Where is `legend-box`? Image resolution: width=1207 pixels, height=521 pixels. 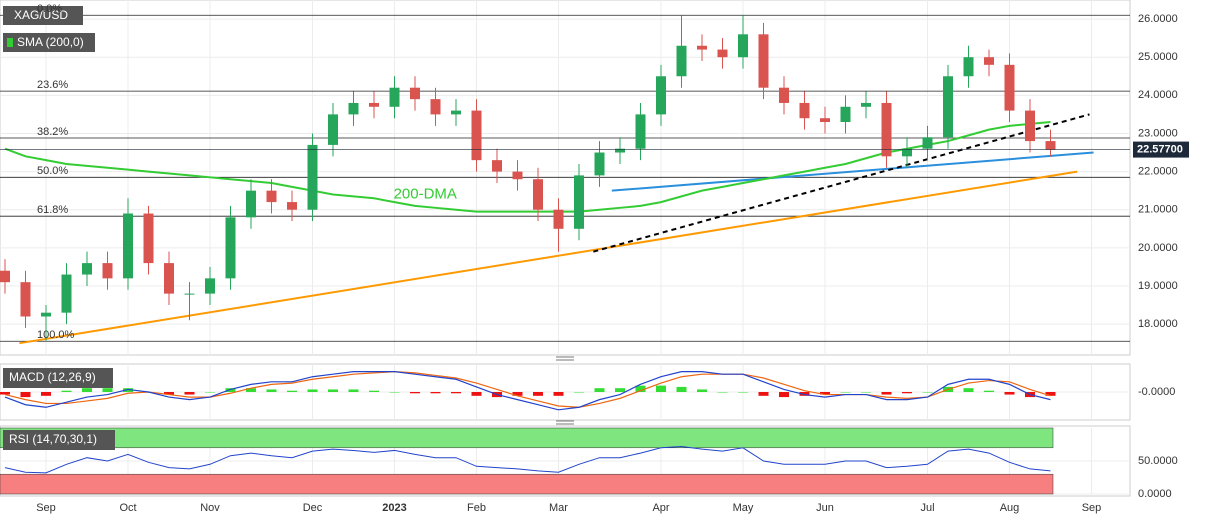 legend-box is located at coordinates (49, 42).